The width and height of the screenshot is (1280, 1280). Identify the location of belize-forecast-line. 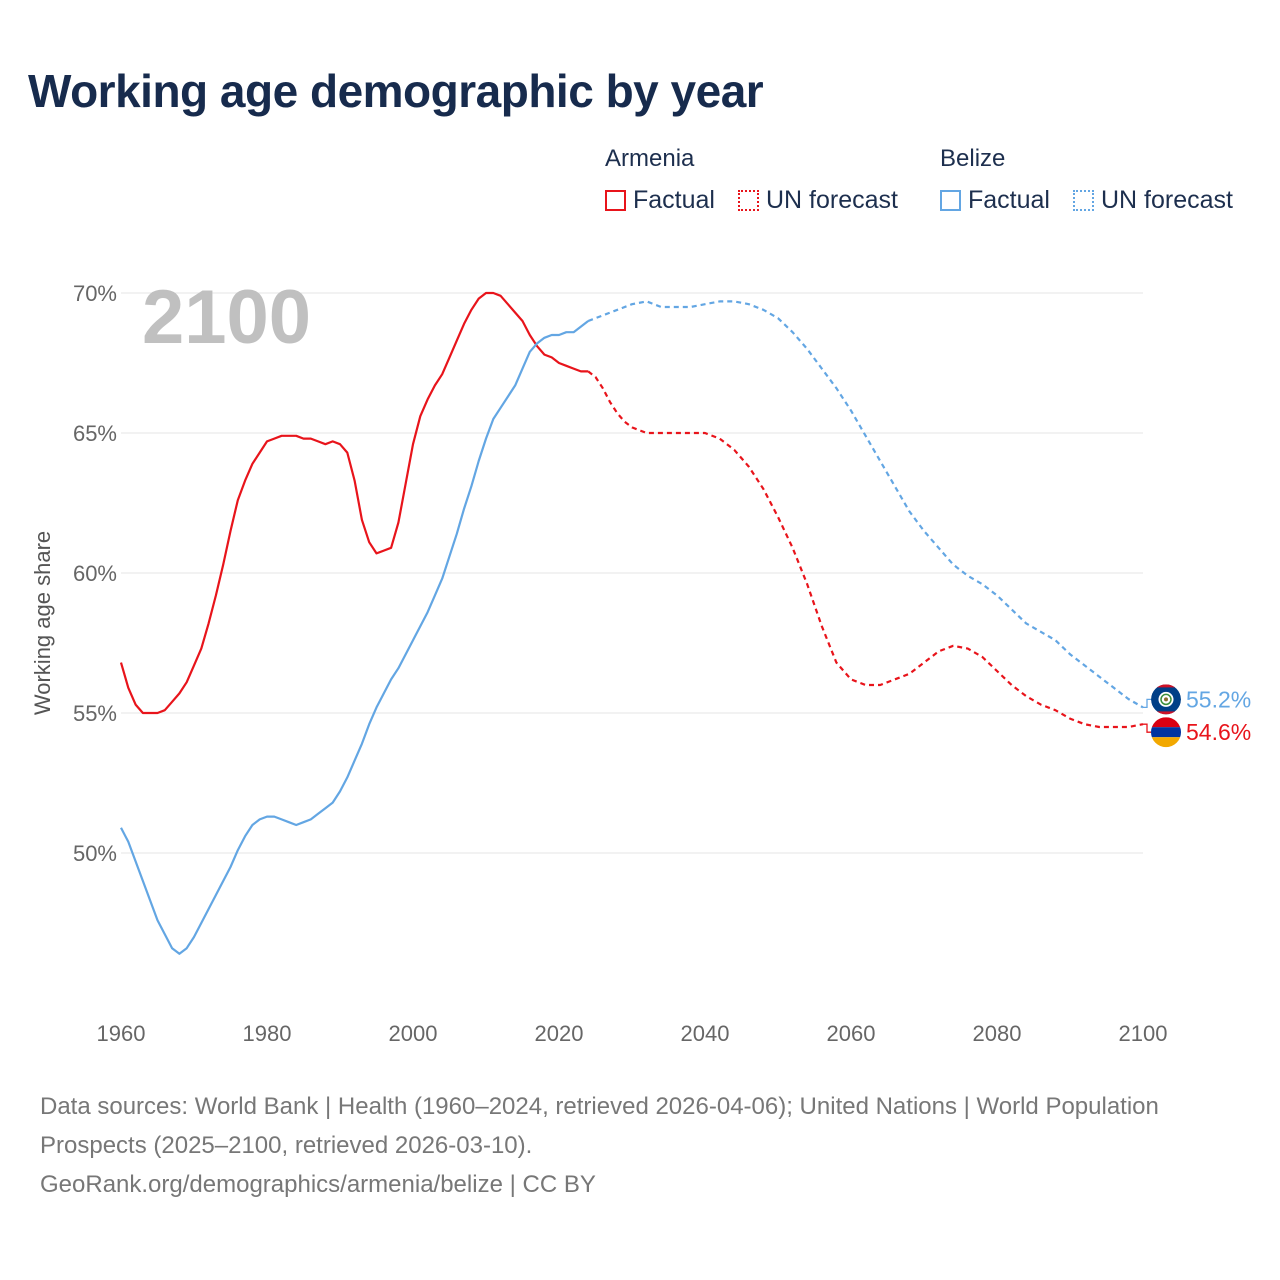
(865, 504).